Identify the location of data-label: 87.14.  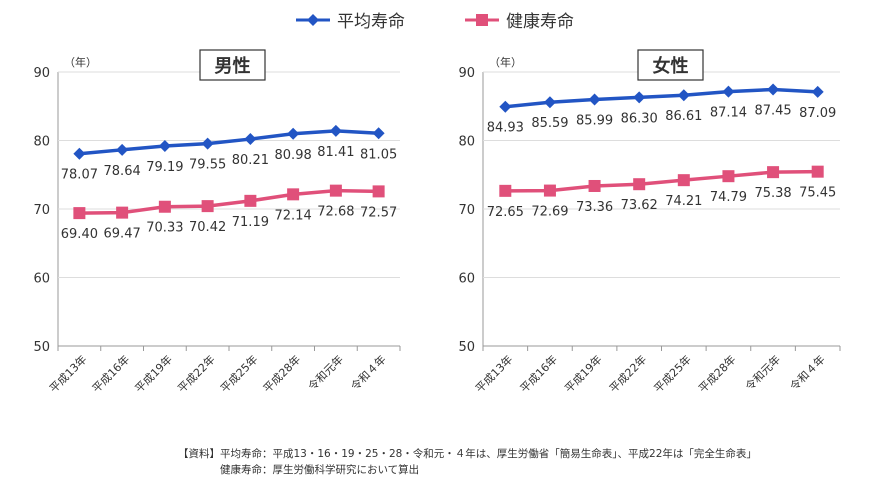
(728, 113).